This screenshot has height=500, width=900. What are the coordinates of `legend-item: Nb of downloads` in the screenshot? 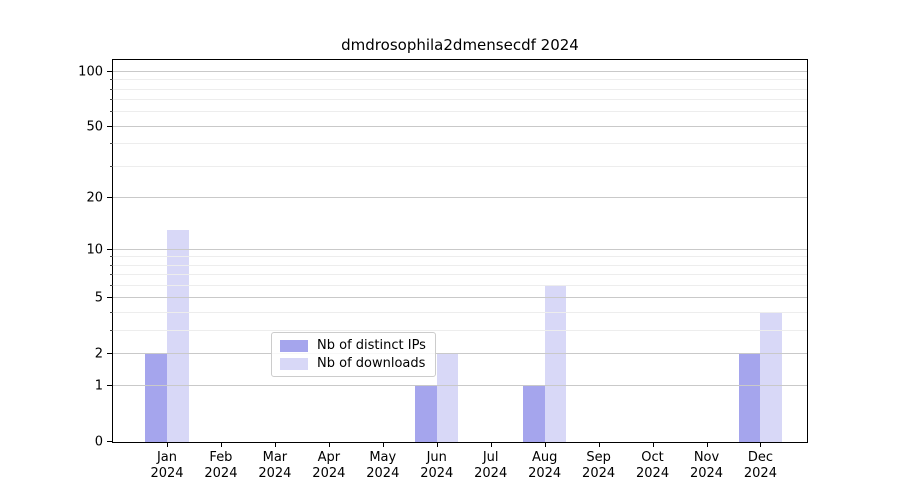 It's located at (353, 363).